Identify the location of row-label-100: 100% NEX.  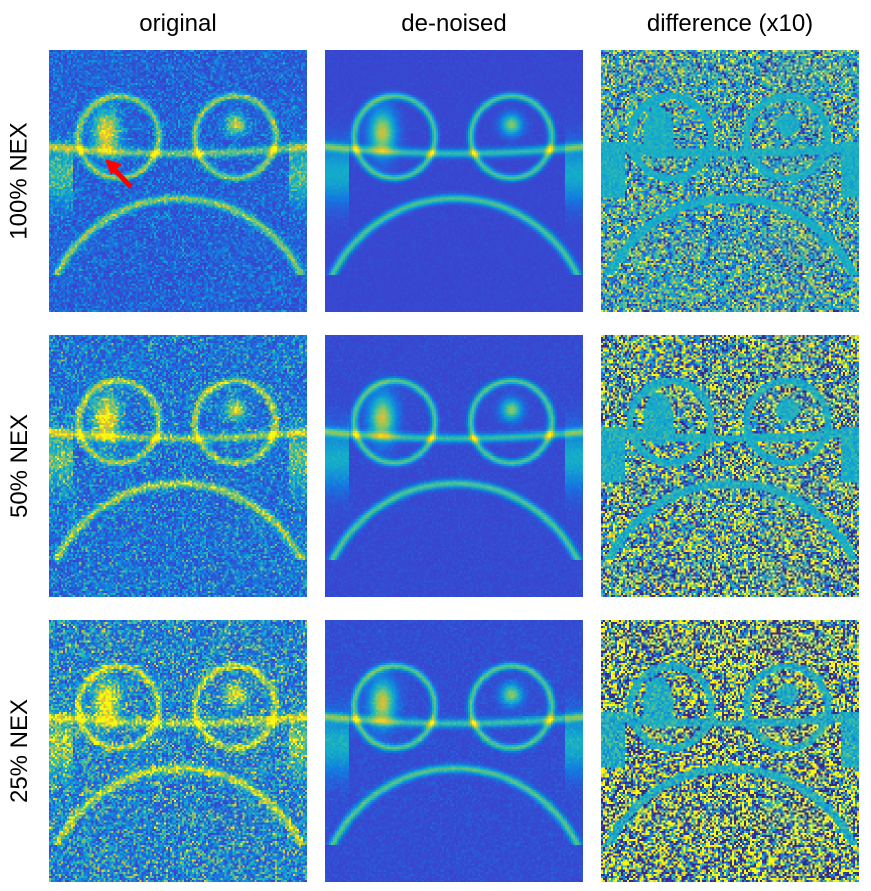
(20, 181).